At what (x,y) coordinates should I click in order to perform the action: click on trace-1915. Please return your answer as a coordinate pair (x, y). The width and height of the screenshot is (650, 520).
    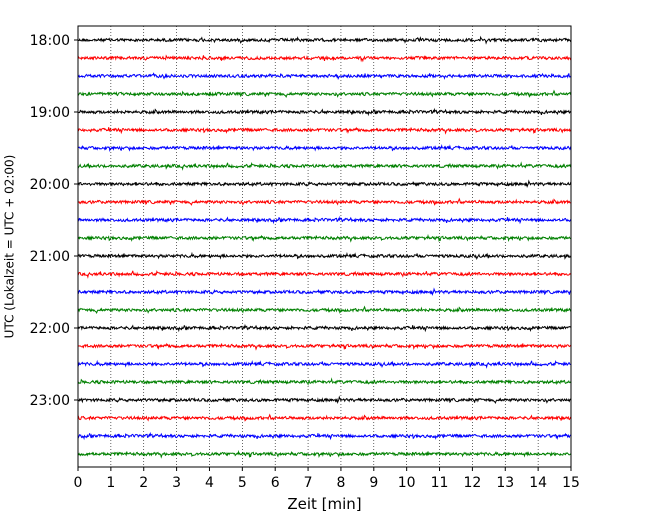
    Looking at the image, I should click on (324, 130).